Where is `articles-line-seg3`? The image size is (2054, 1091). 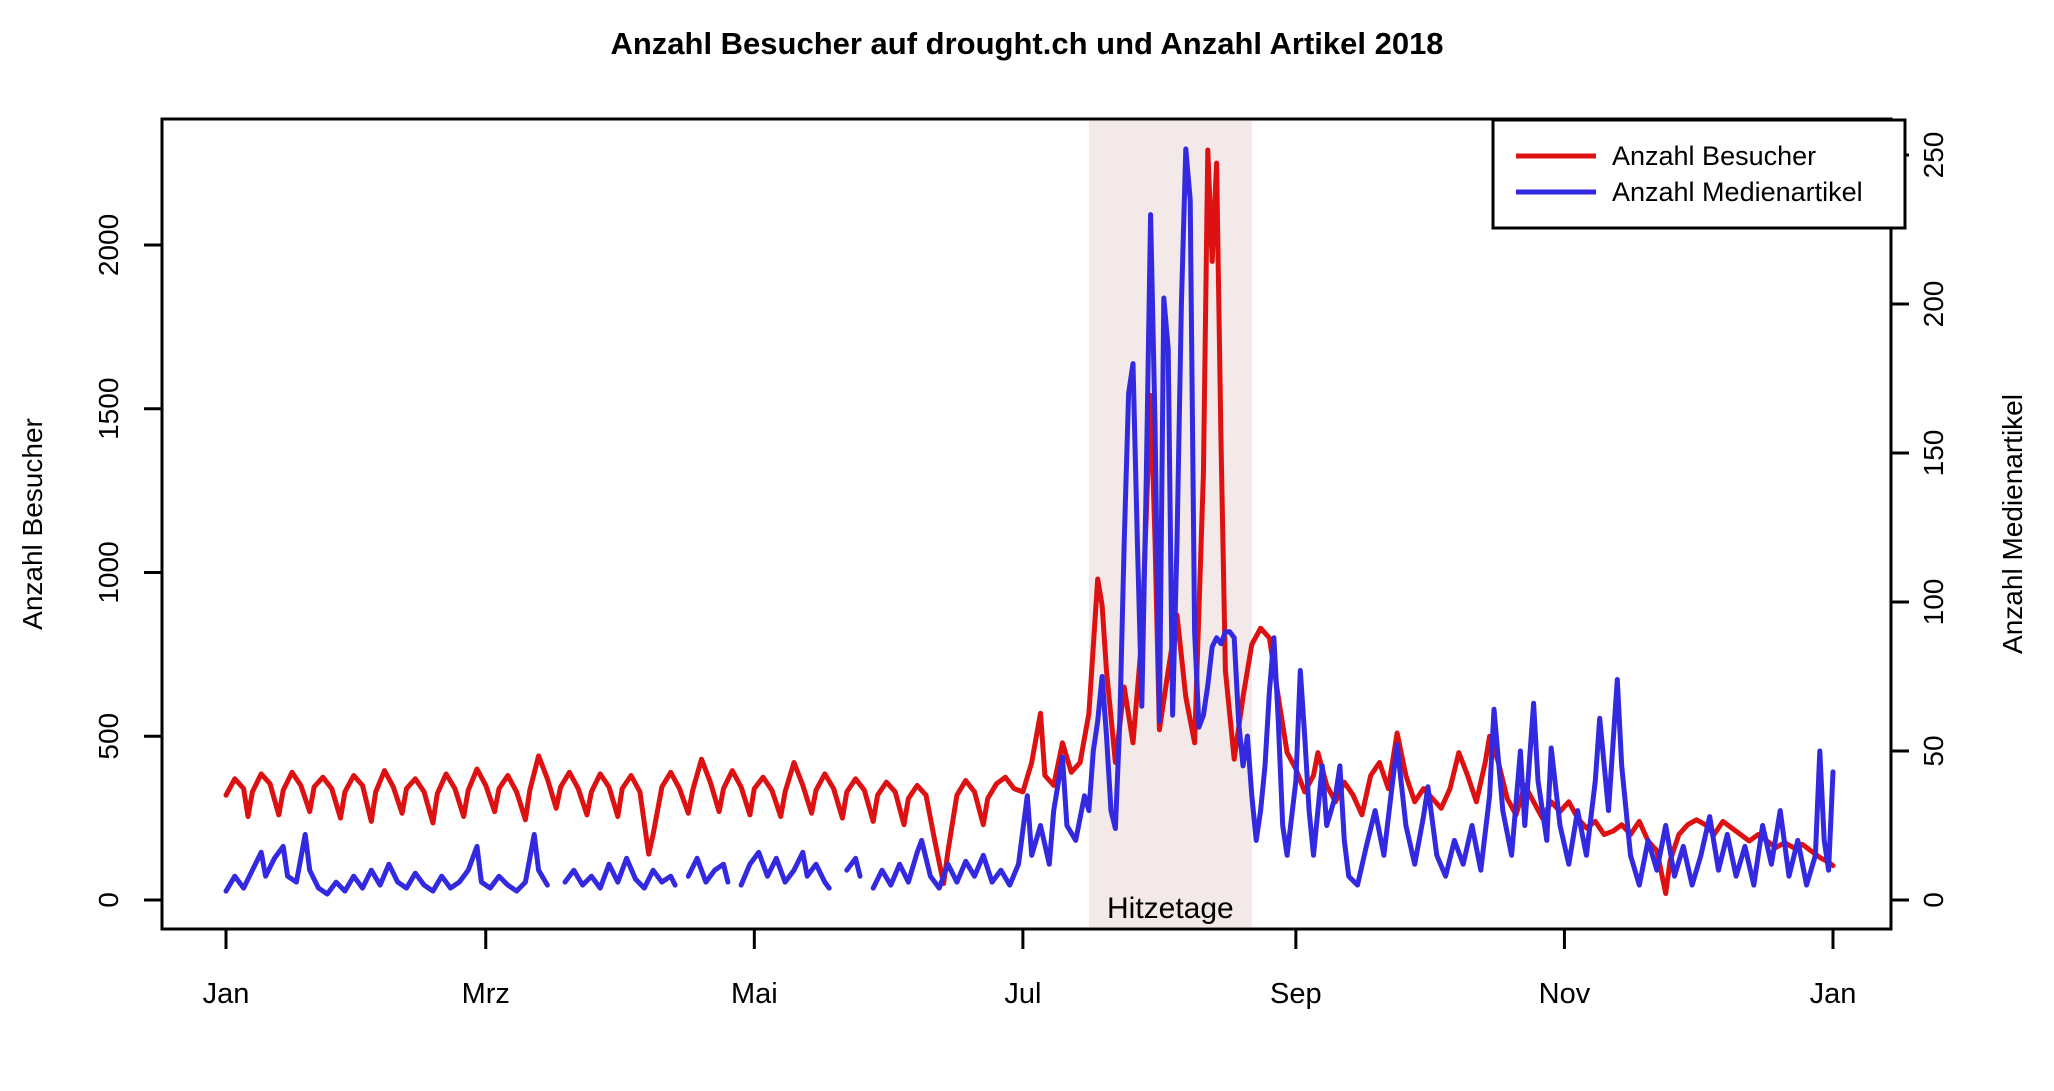 articles-line-seg3 is located at coordinates (785, 870).